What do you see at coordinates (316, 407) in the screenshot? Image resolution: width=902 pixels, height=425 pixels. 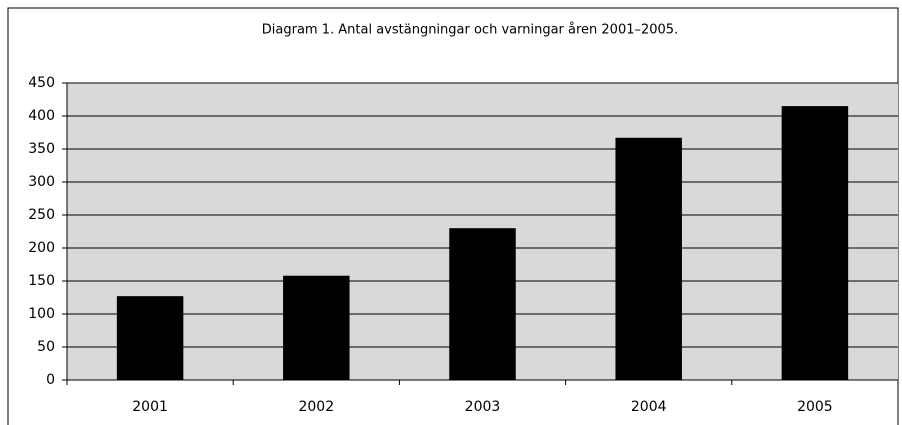 I see `x-tick-label: 2002` at bounding box center [316, 407].